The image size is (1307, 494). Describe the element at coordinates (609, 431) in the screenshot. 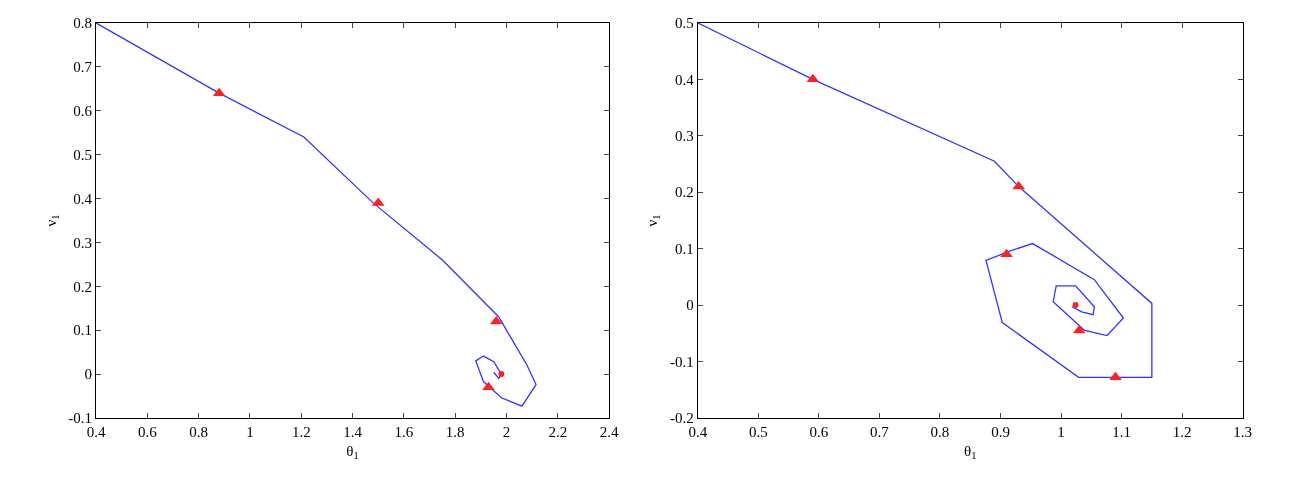

I see `x-tick-label: 2.4` at that location.